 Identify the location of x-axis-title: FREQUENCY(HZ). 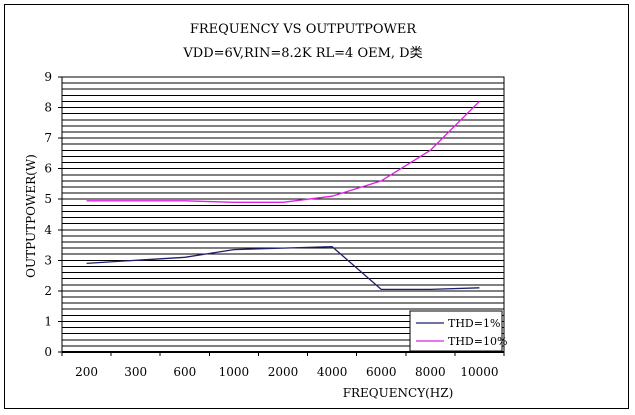
(398, 393).